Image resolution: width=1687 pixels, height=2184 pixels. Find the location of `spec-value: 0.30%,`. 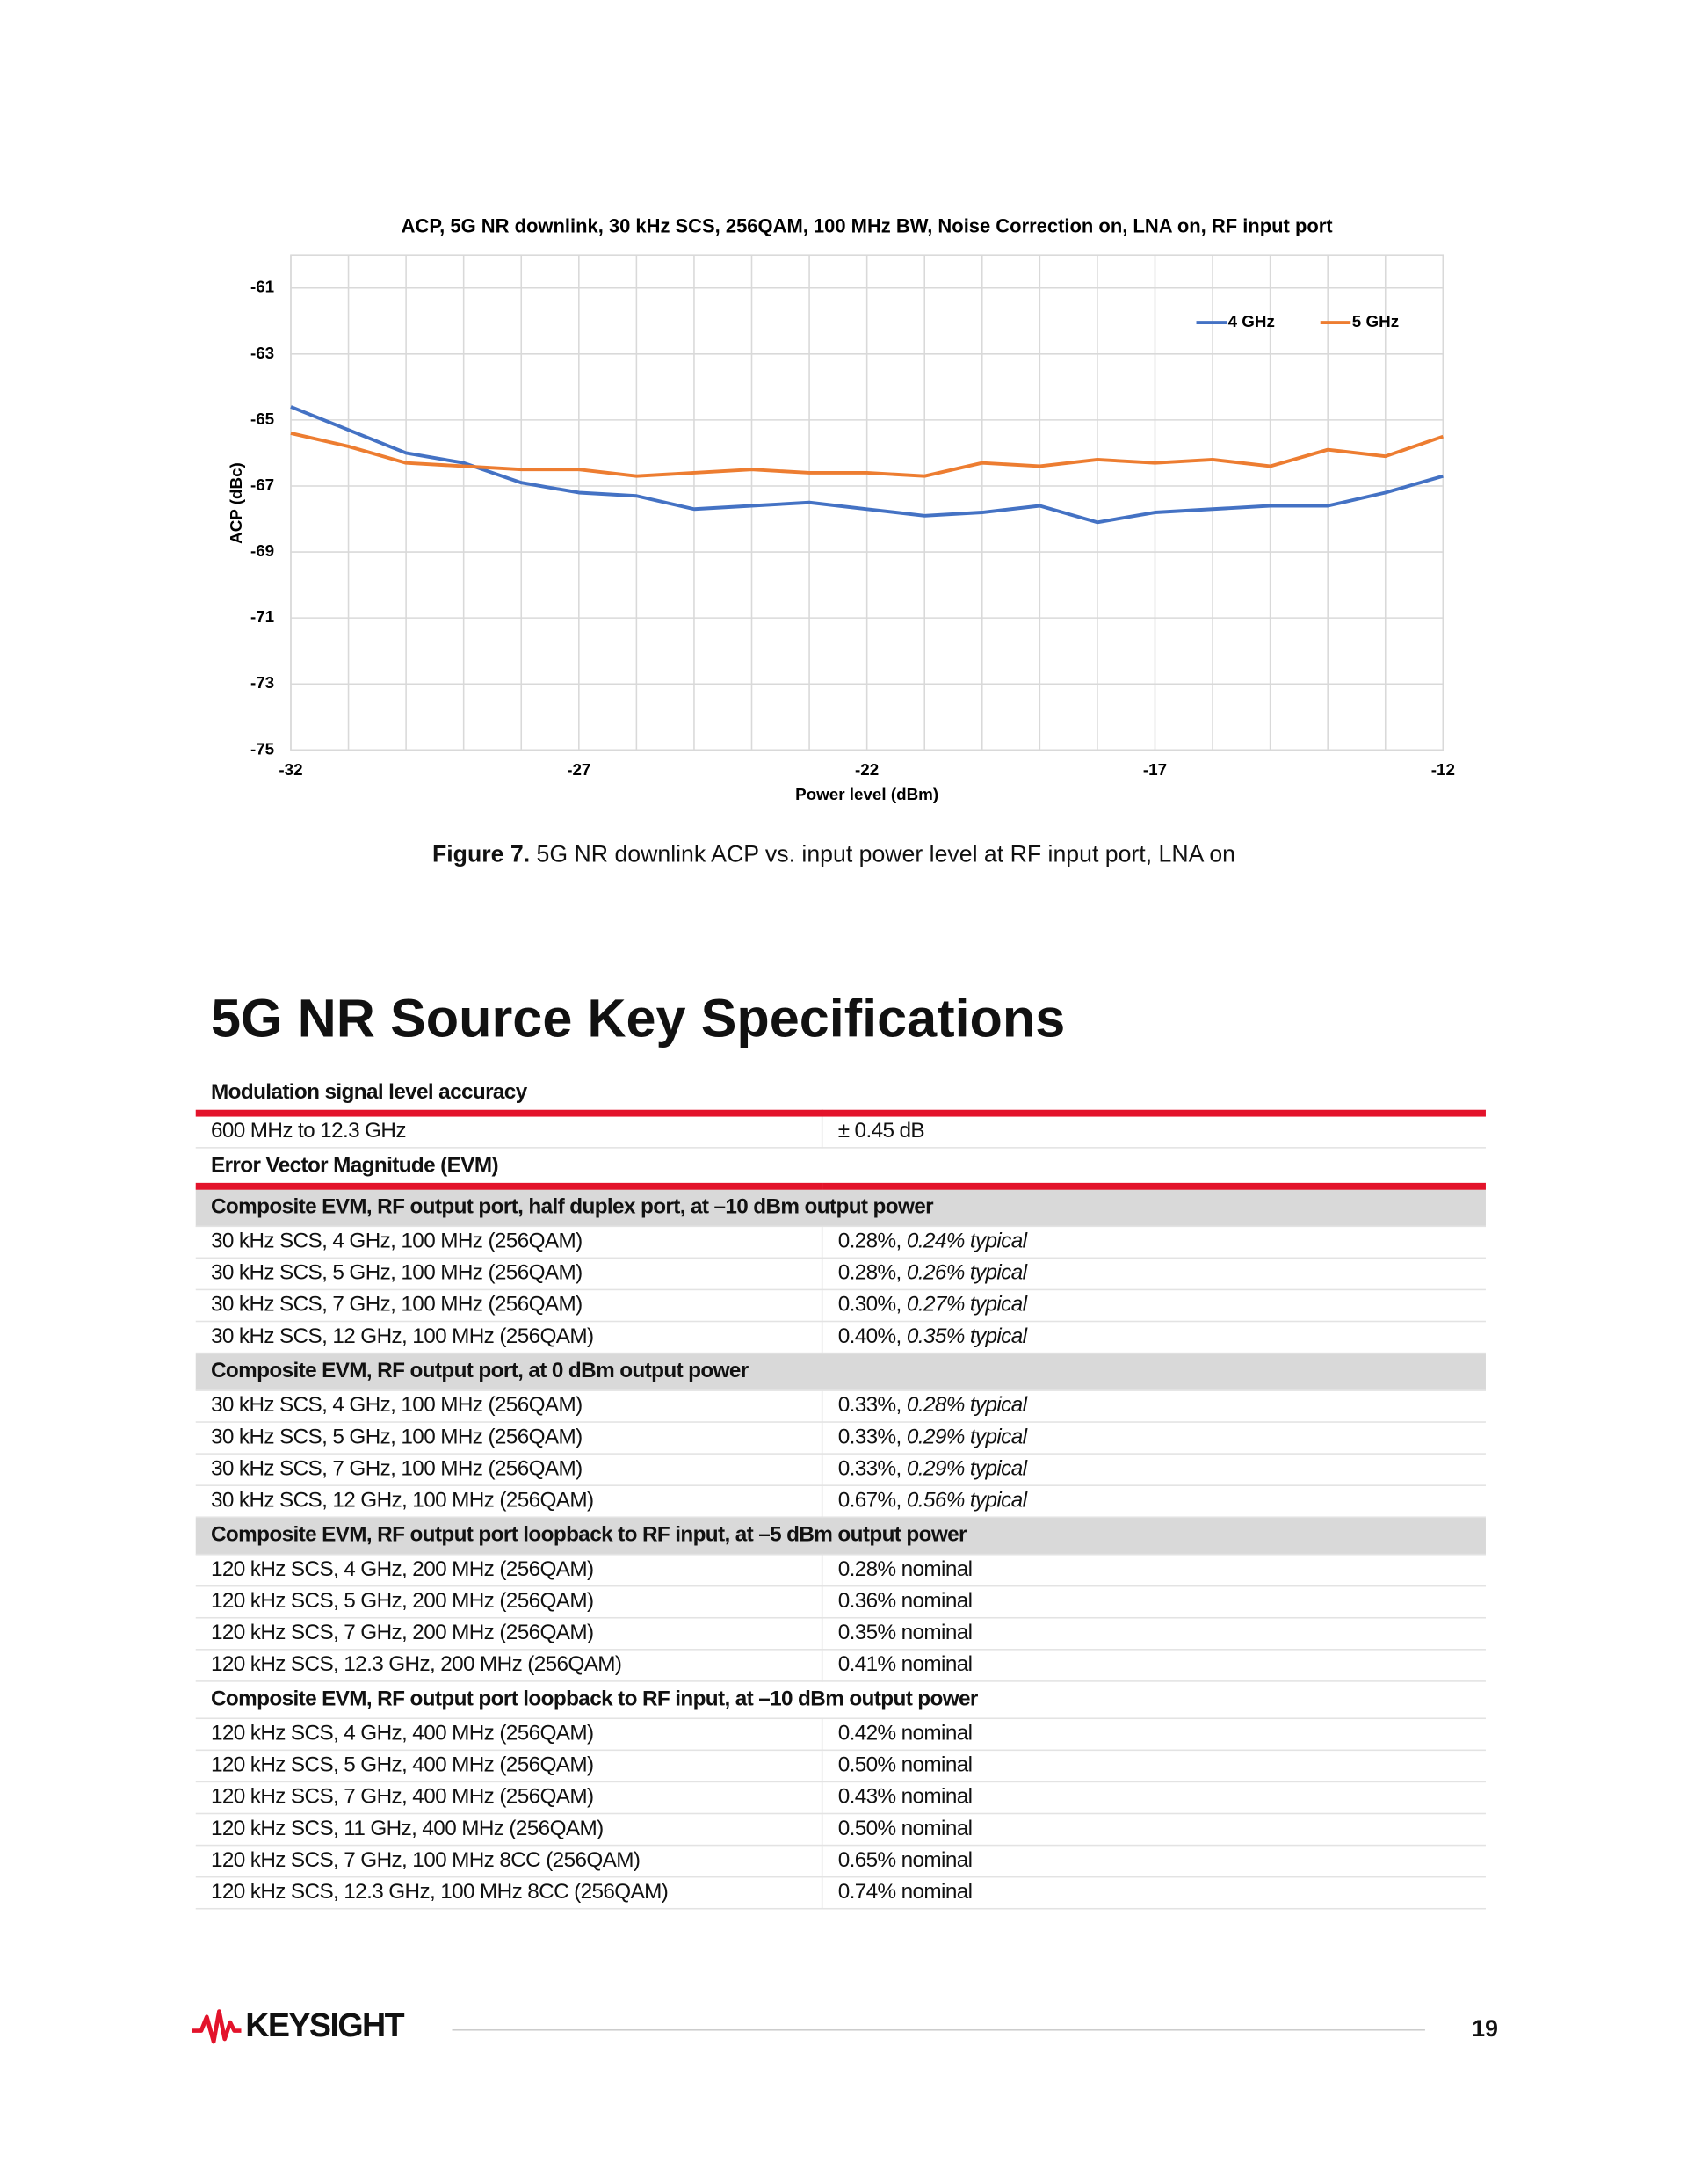

spec-value: 0.30%, is located at coordinates (869, 1305).